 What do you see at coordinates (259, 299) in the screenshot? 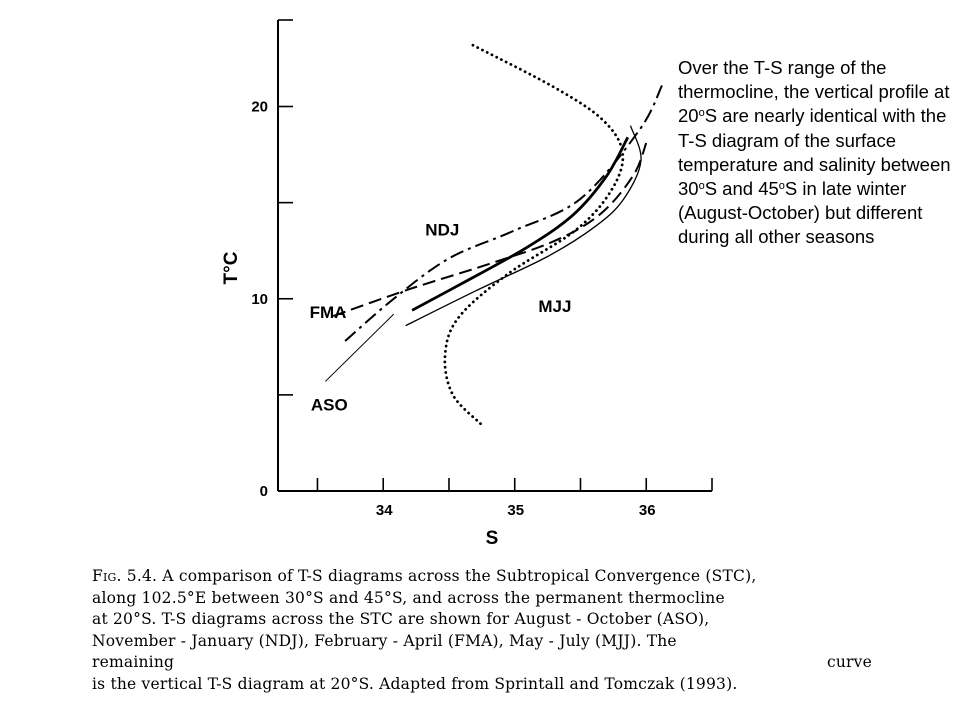
I see `y-tick-label: 10` at bounding box center [259, 299].